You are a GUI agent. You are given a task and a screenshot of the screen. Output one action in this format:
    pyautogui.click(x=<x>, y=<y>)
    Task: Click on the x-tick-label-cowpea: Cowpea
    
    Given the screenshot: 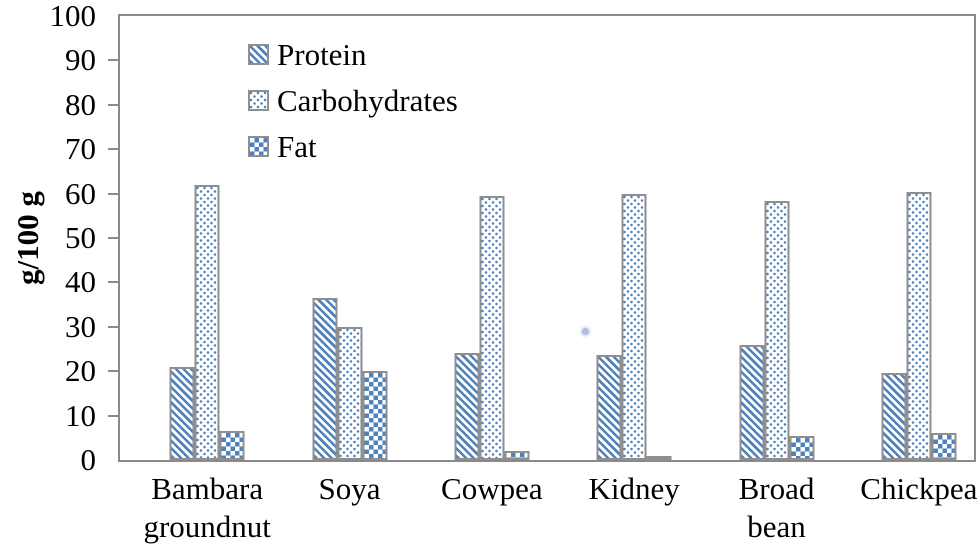 What is the action you would take?
    pyautogui.click(x=492, y=489)
    